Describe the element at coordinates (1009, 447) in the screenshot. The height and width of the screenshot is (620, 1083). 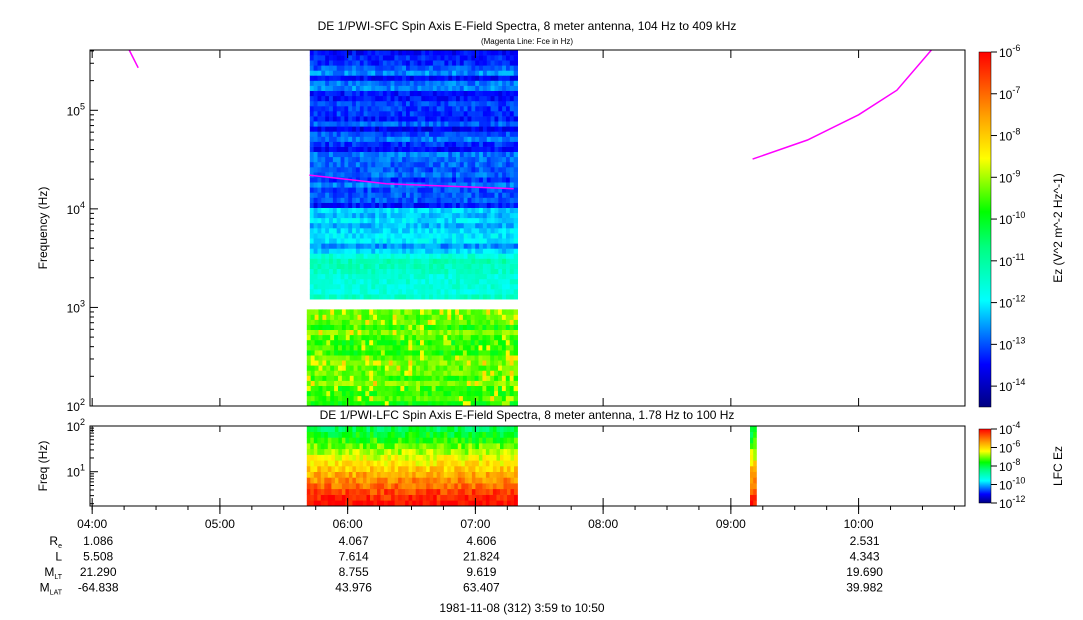
I see `colorbar-tick-label: 10-6` at that location.